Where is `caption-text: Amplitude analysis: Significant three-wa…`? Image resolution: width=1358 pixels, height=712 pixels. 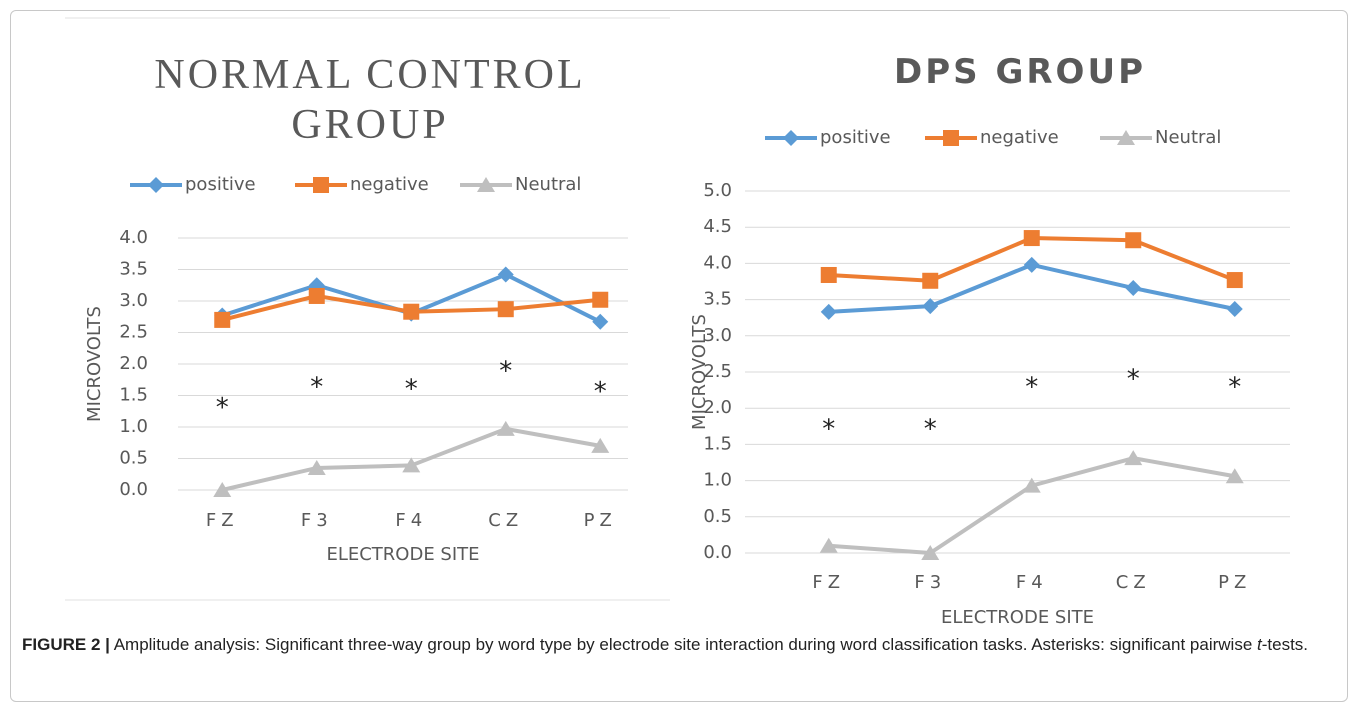 caption-text: Amplitude analysis: Significant three-wa… is located at coordinates (685, 644).